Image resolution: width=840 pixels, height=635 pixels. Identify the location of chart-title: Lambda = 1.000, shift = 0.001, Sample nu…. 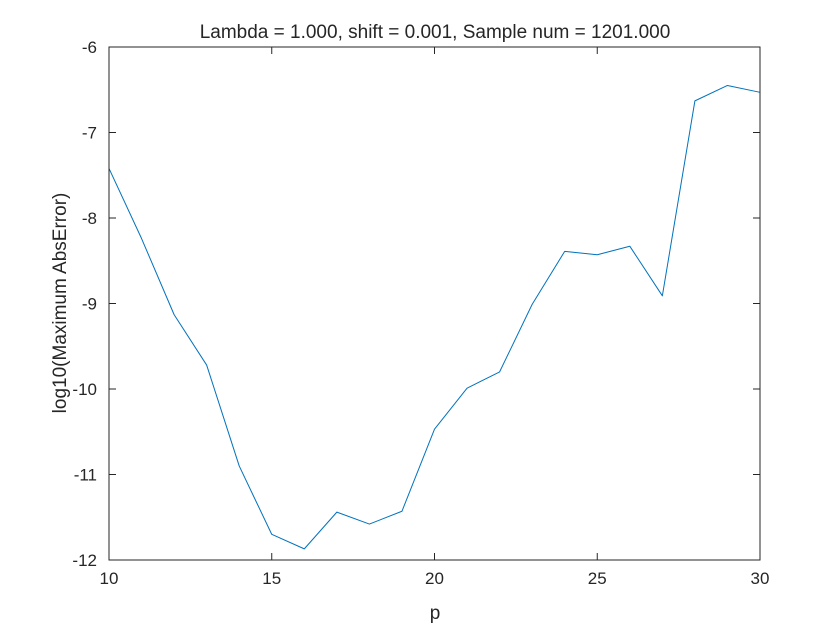
(435, 32).